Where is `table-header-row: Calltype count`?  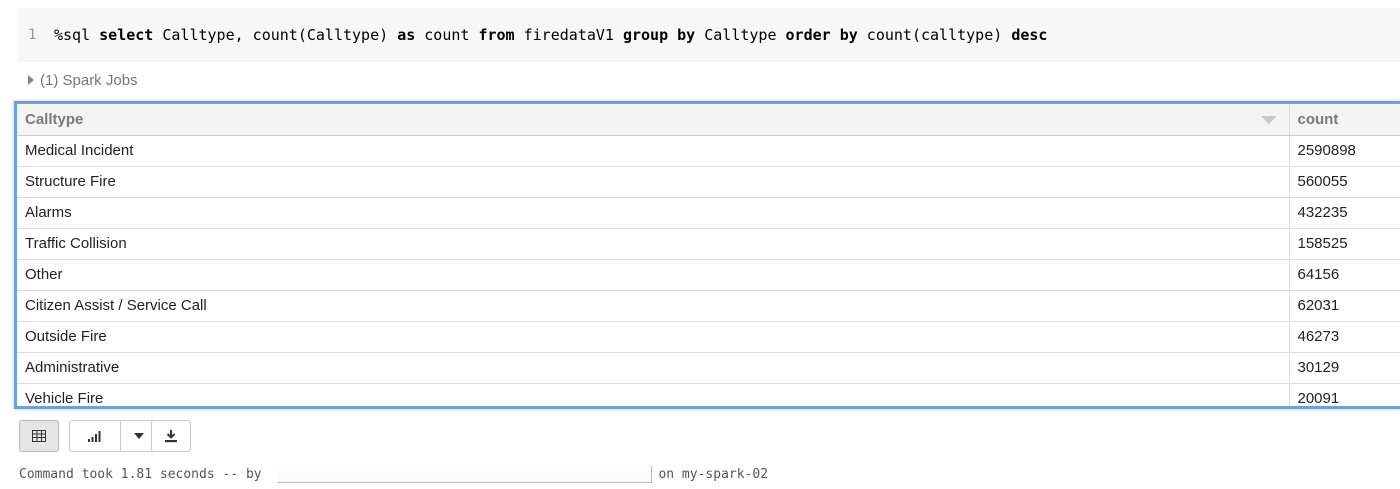
table-header-row: Calltype count is located at coordinates (708, 119).